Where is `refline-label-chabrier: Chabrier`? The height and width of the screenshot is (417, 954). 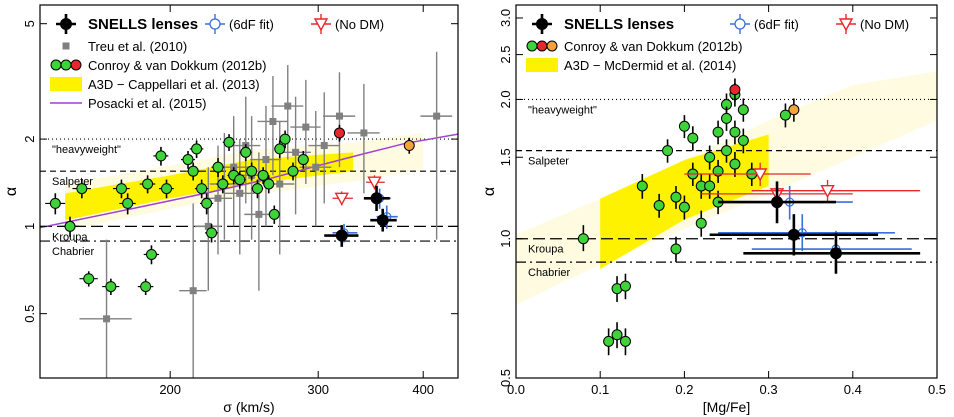 refline-label-chabrier: Chabrier is located at coordinates (549, 273).